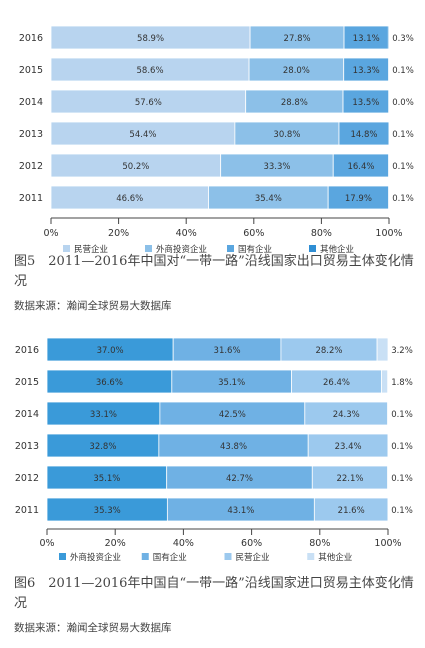 Image resolution: width=425 pixels, height=648 pixels. What do you see at coordinates (276, 167) in the screenshot?
I see `data-label: 33.3%` at bounding box center [276, 167].